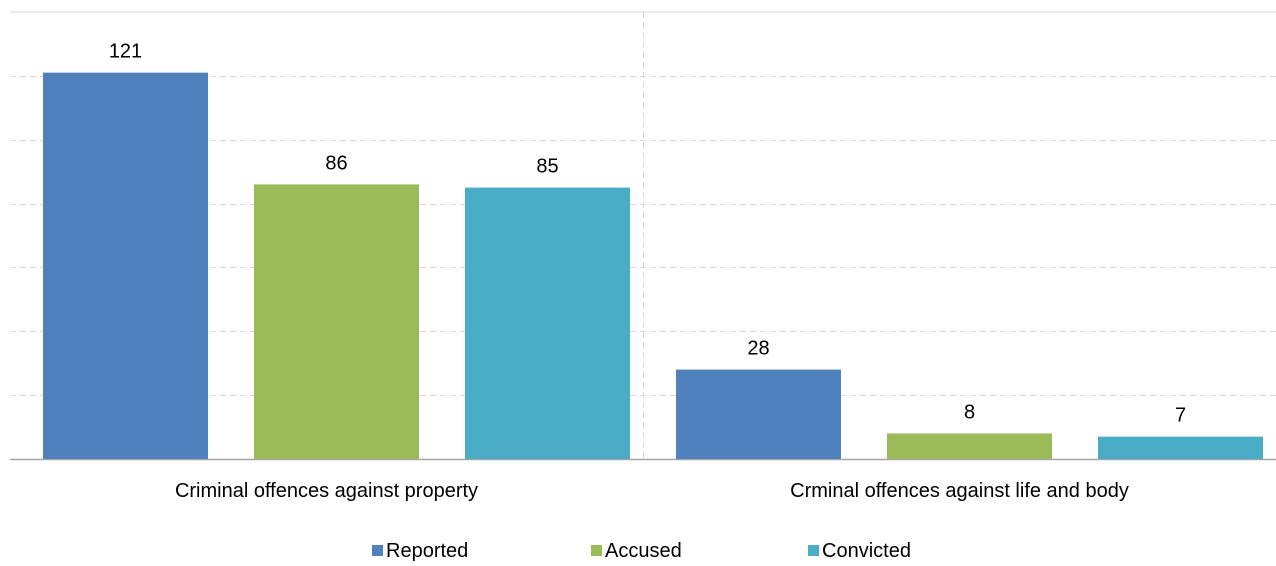  I want to click on data-label: 86, so click(336, 163).